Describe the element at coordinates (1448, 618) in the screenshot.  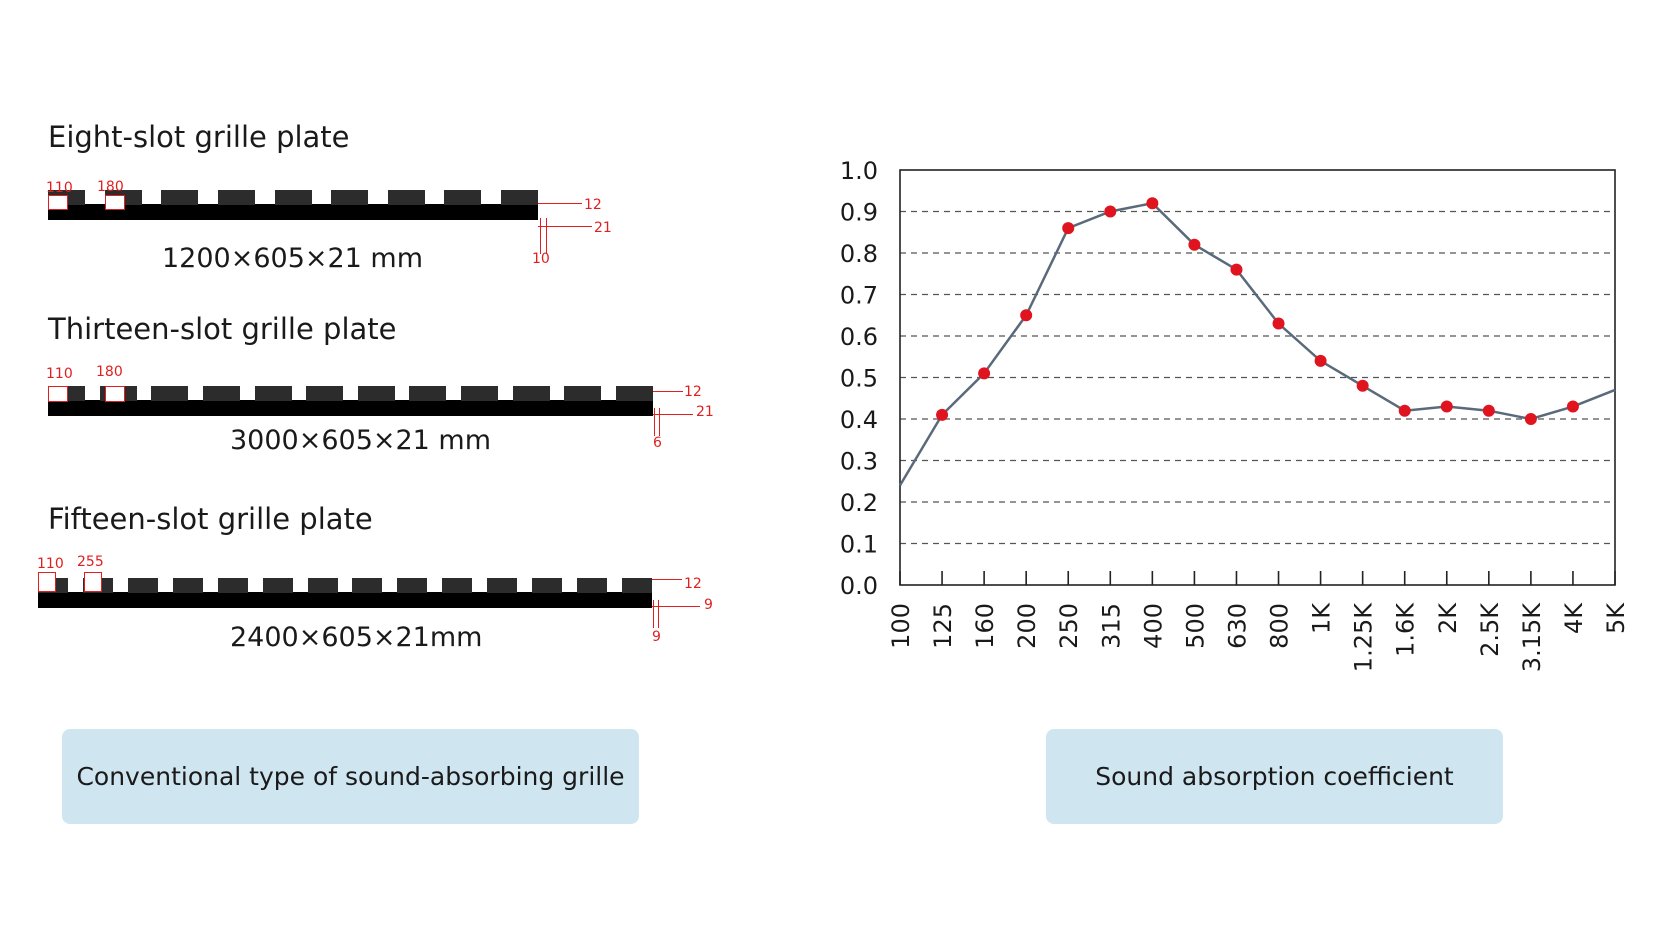
I see `x-tick-label: 2K` at that location.